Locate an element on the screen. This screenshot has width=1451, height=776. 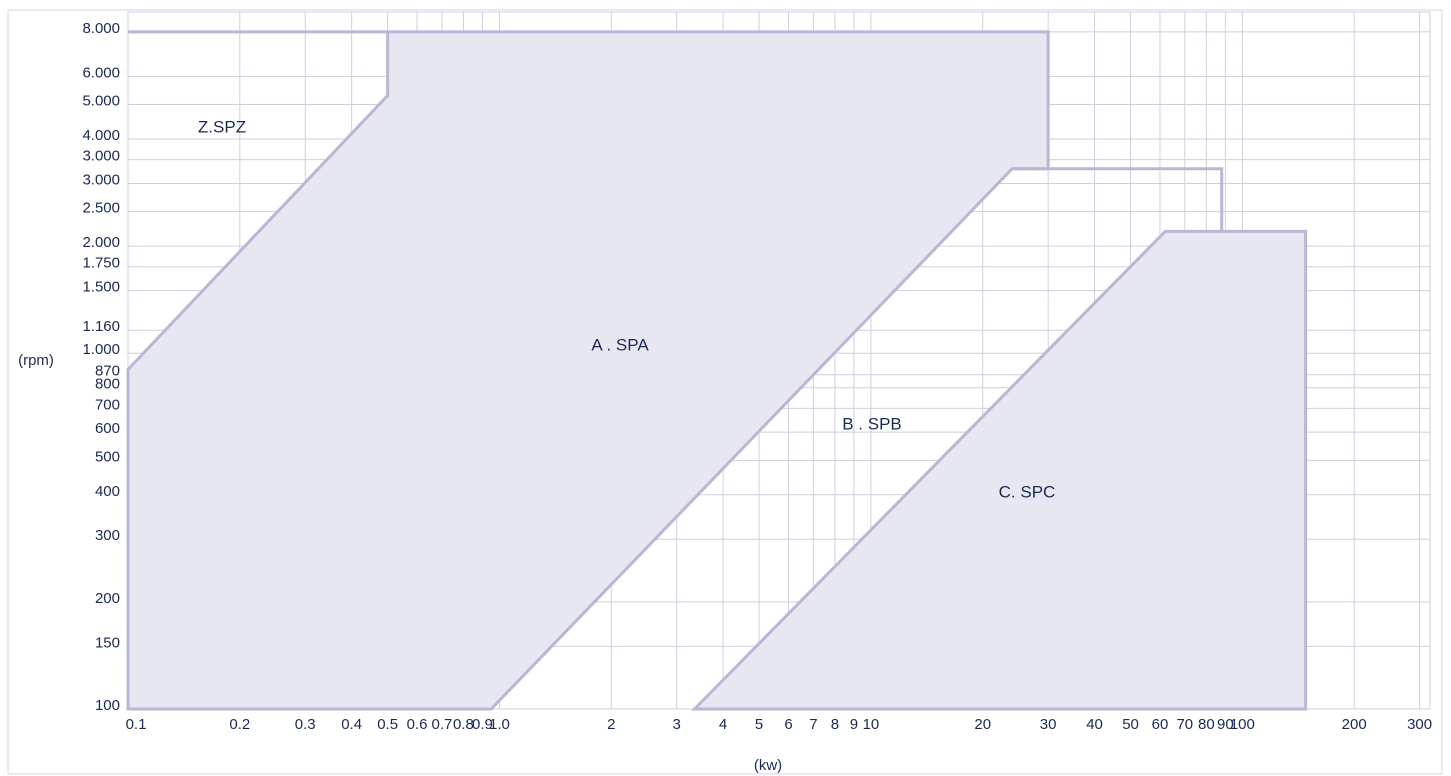
x-tick-label: 0.3 is located at coordinates (305, 724).